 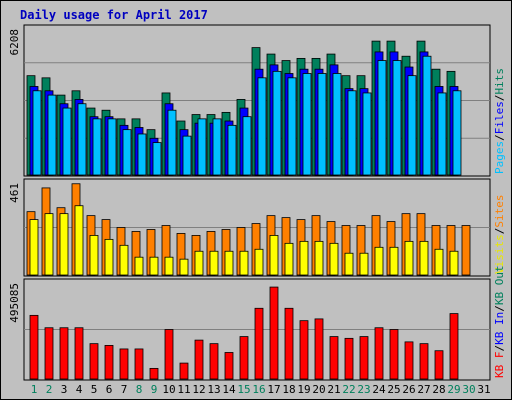 What do you see at coordinates (14, 303) in the screenshot?
I see `y-max-label: 495085` at bounding box center [14, 303].